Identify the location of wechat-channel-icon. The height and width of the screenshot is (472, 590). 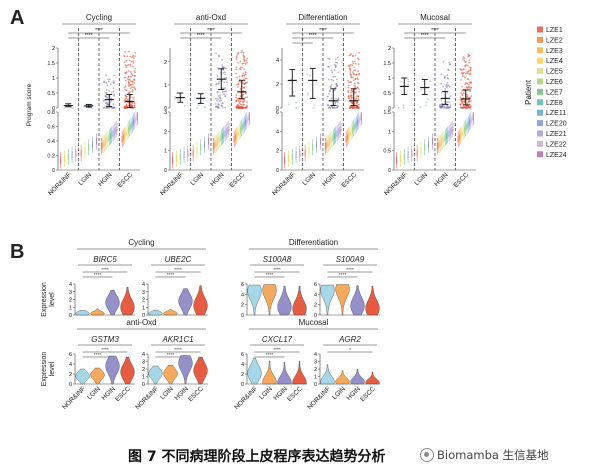
(427, 455).